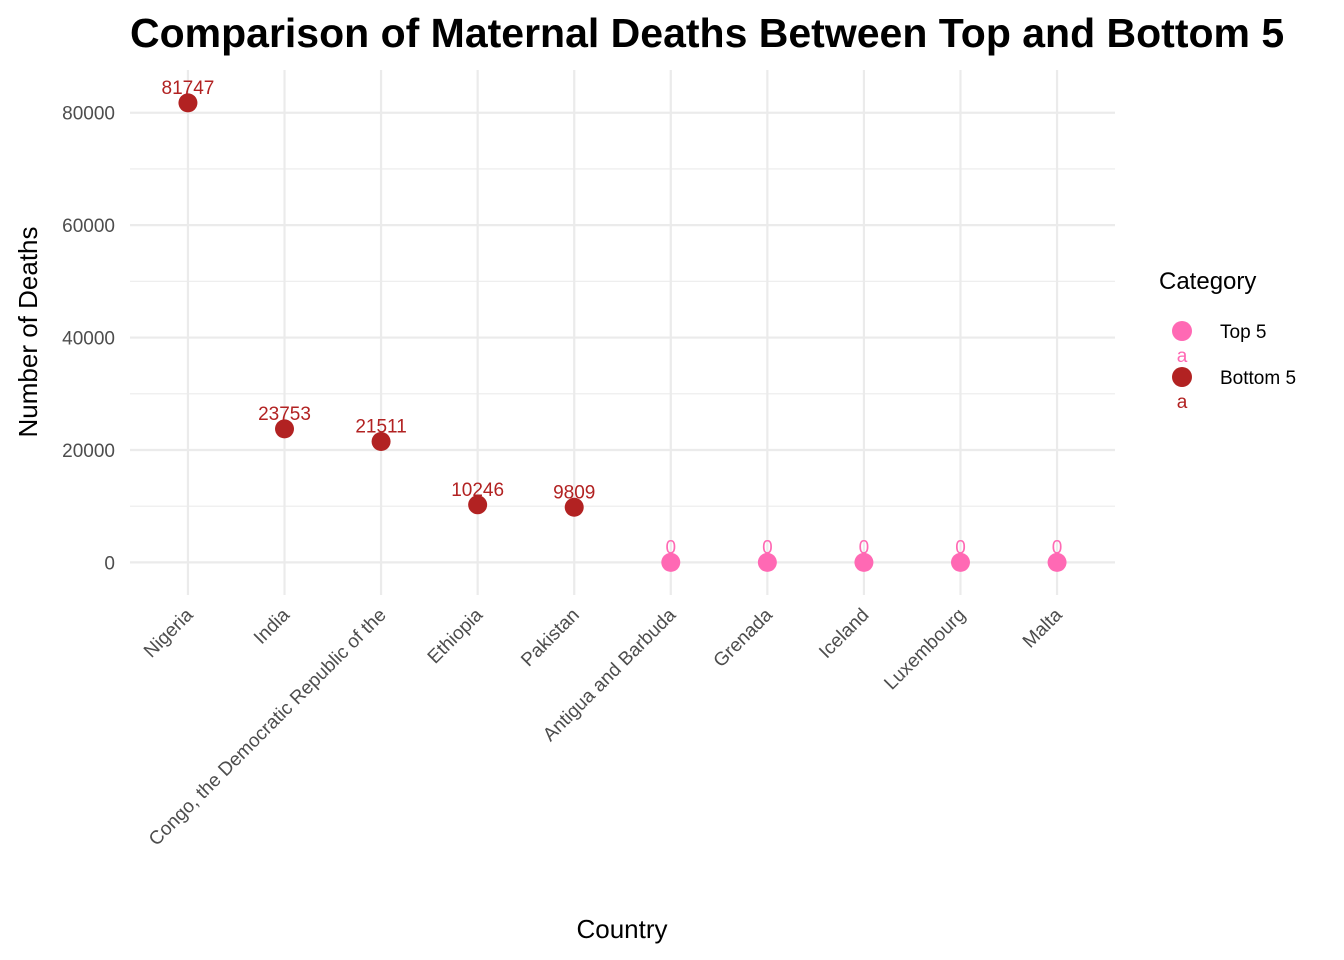  What do you see at coordinates (88, 451) in the screenshot?
I see `y-tick-label: 20000` at bounding box center [88, 451].